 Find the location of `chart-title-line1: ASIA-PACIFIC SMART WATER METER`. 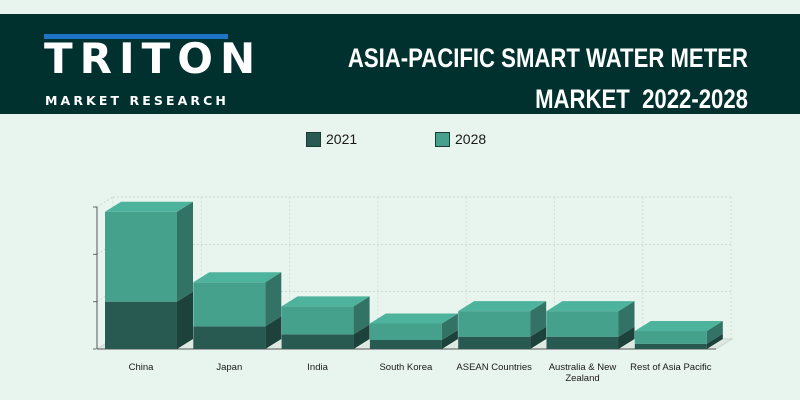

chart-title-line1: ASIA-PACIFIC SMART WATER METER is located at coordinates (547, 58).